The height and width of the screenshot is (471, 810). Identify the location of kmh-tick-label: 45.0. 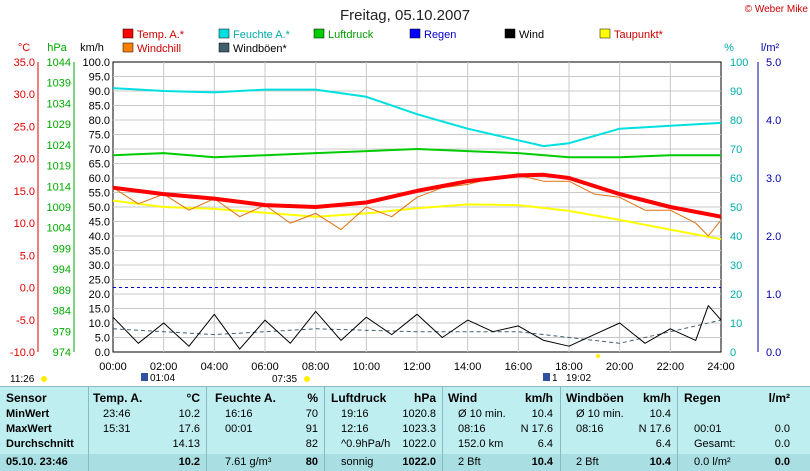
(99, 223).